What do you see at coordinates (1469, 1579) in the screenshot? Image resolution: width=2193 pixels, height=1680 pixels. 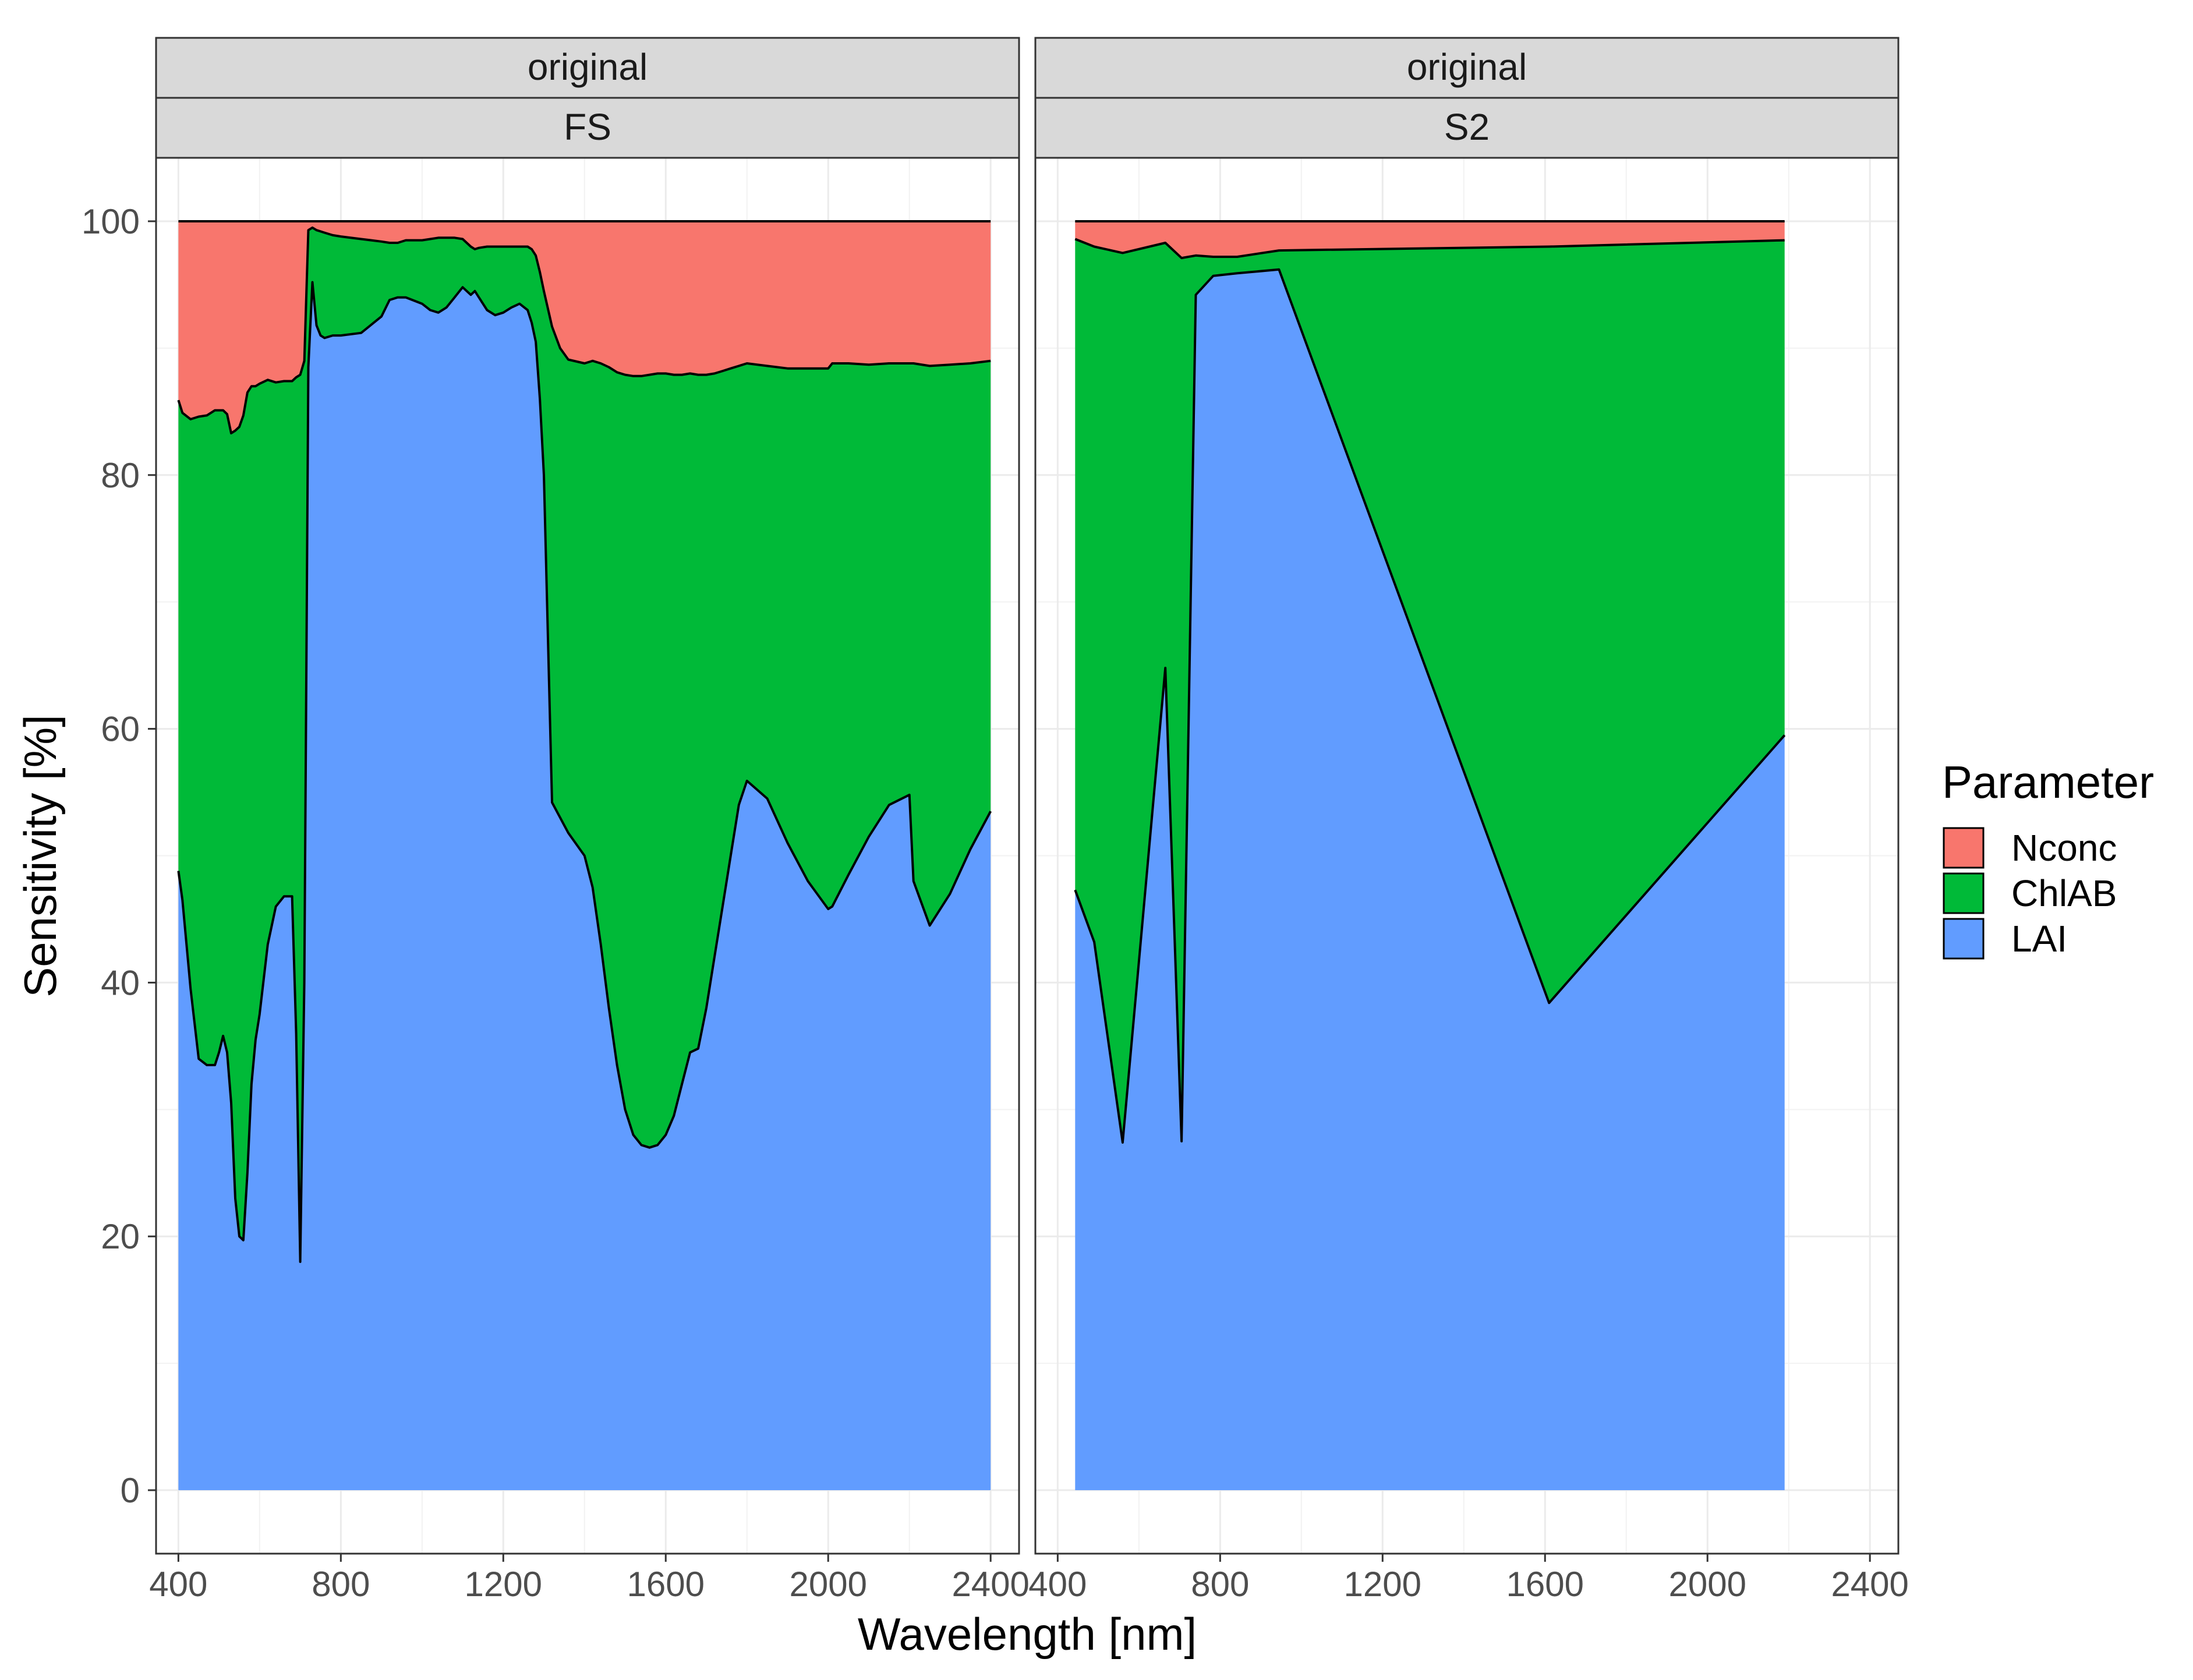 I see `x-ticks-s2: 400 800 1200 1600 2000 2400` at bounding box center [1469, 1579].